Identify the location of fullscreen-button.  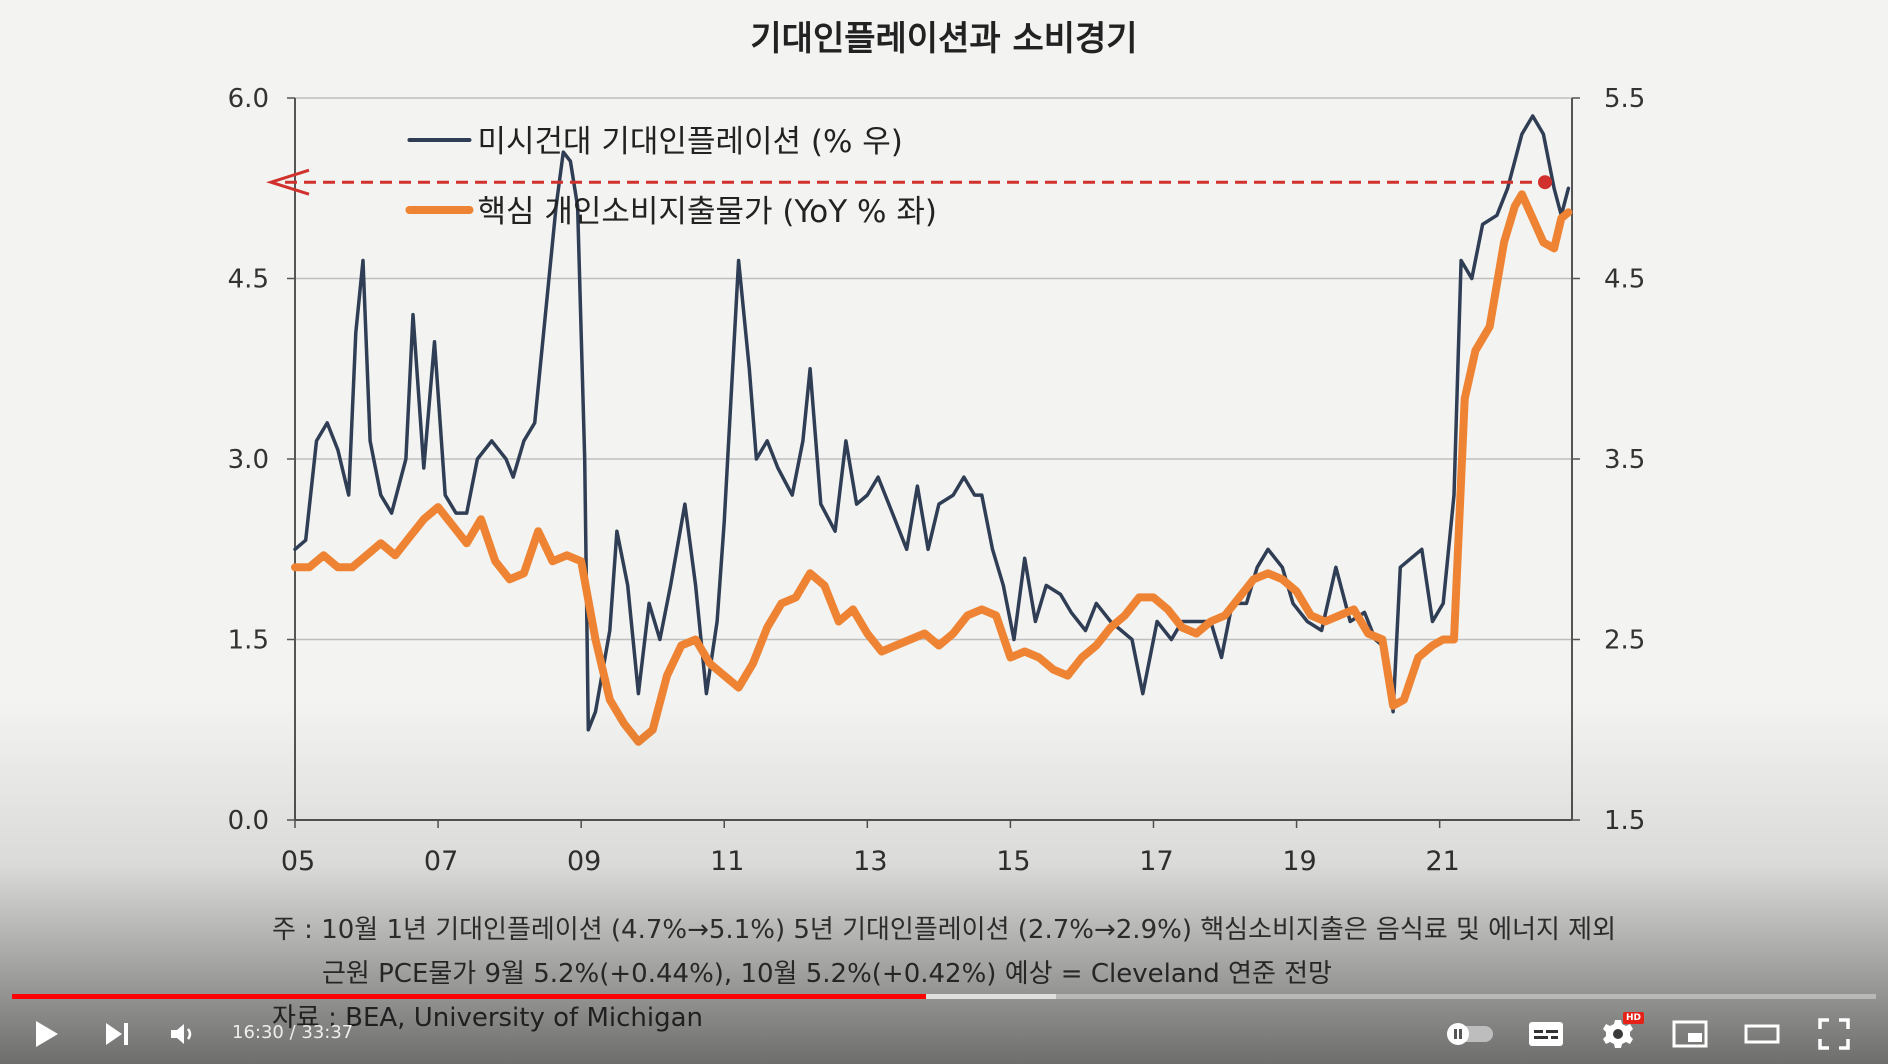
(1834, 1034).